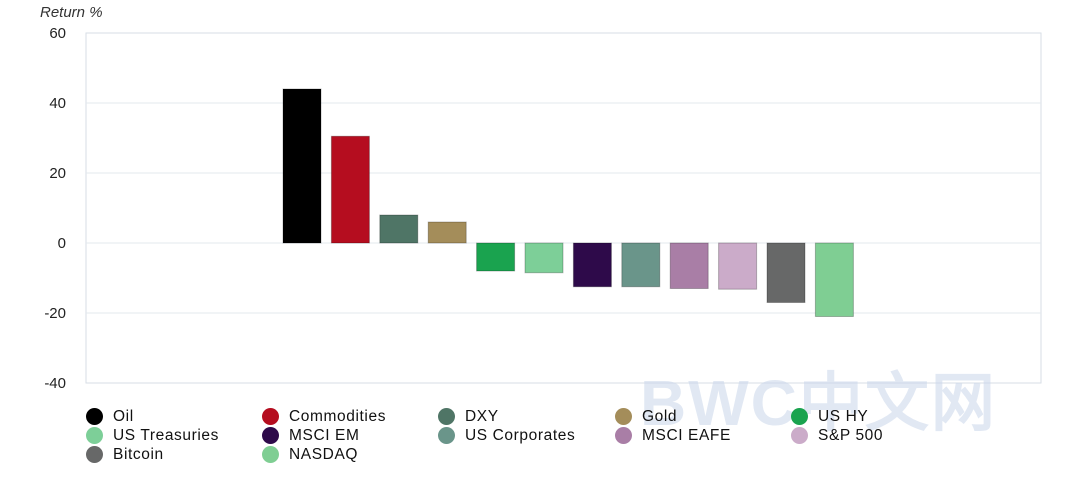  Describe the element at coordinates (592, 265) in the screenshot. I see `bar-msci-em` at that location.